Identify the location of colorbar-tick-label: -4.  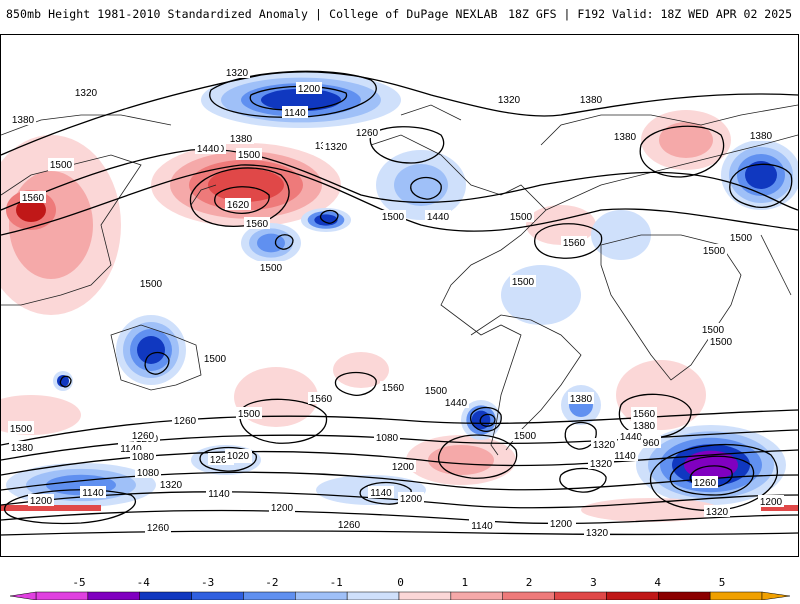
(143, 582).